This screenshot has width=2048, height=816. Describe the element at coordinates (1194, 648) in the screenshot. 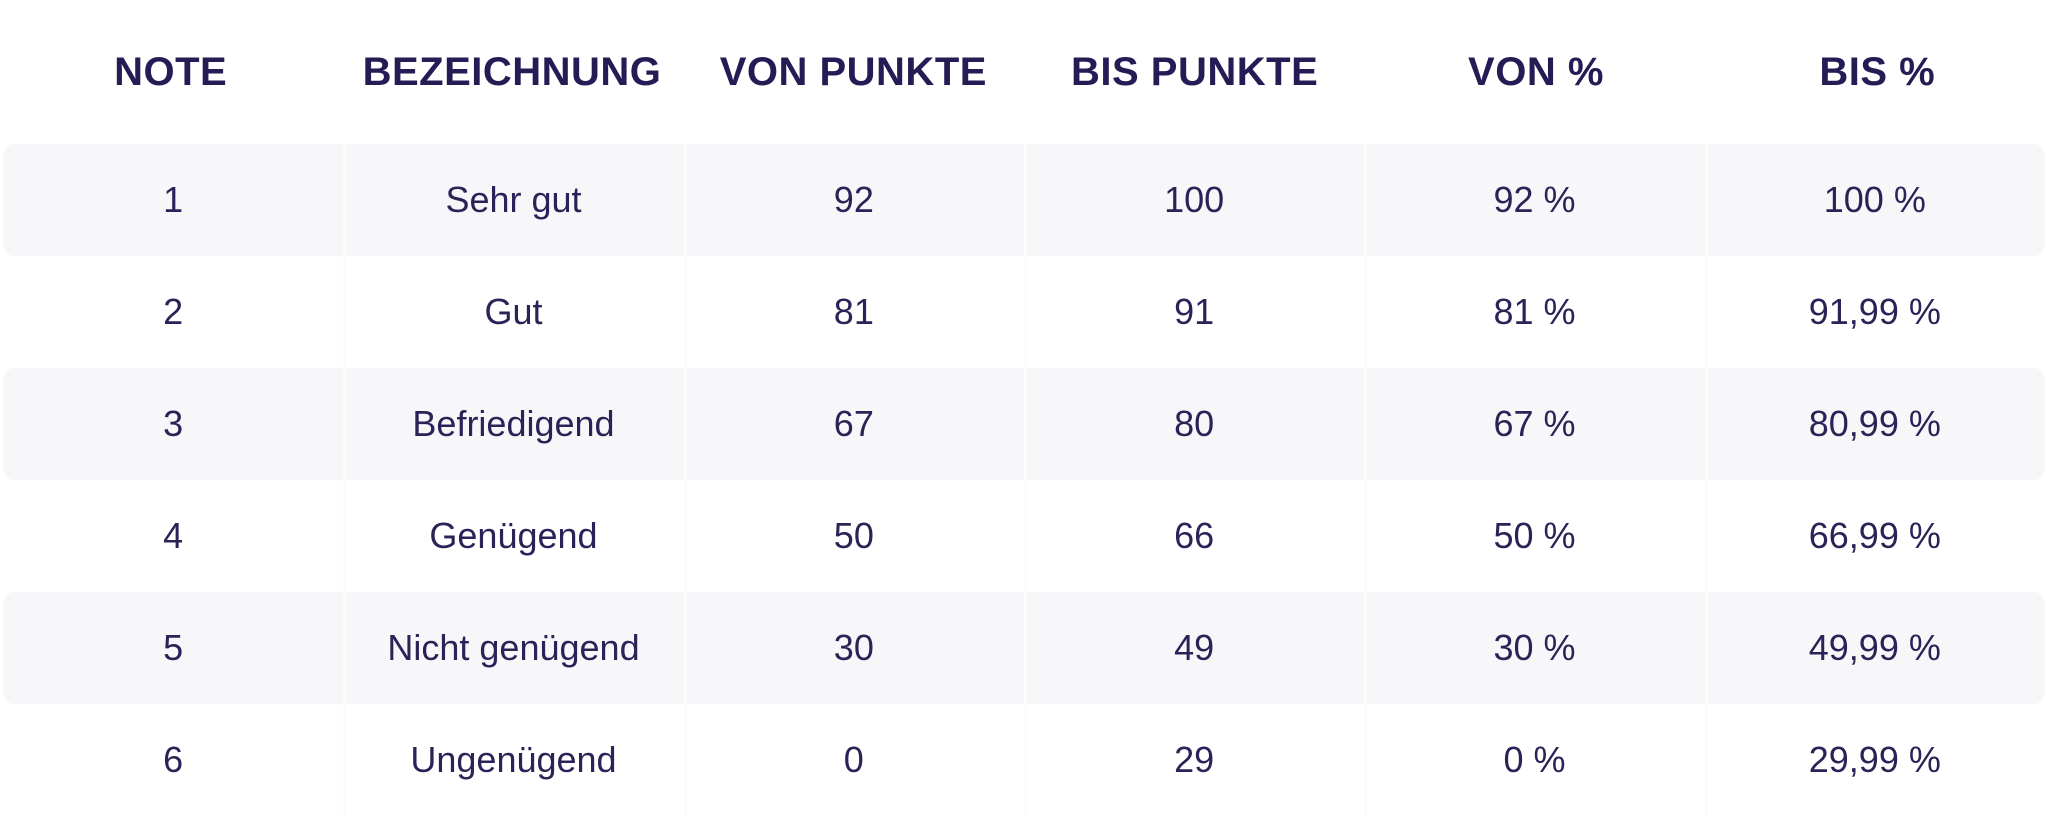

I see `cell-bis-punkte: 49` at that location.